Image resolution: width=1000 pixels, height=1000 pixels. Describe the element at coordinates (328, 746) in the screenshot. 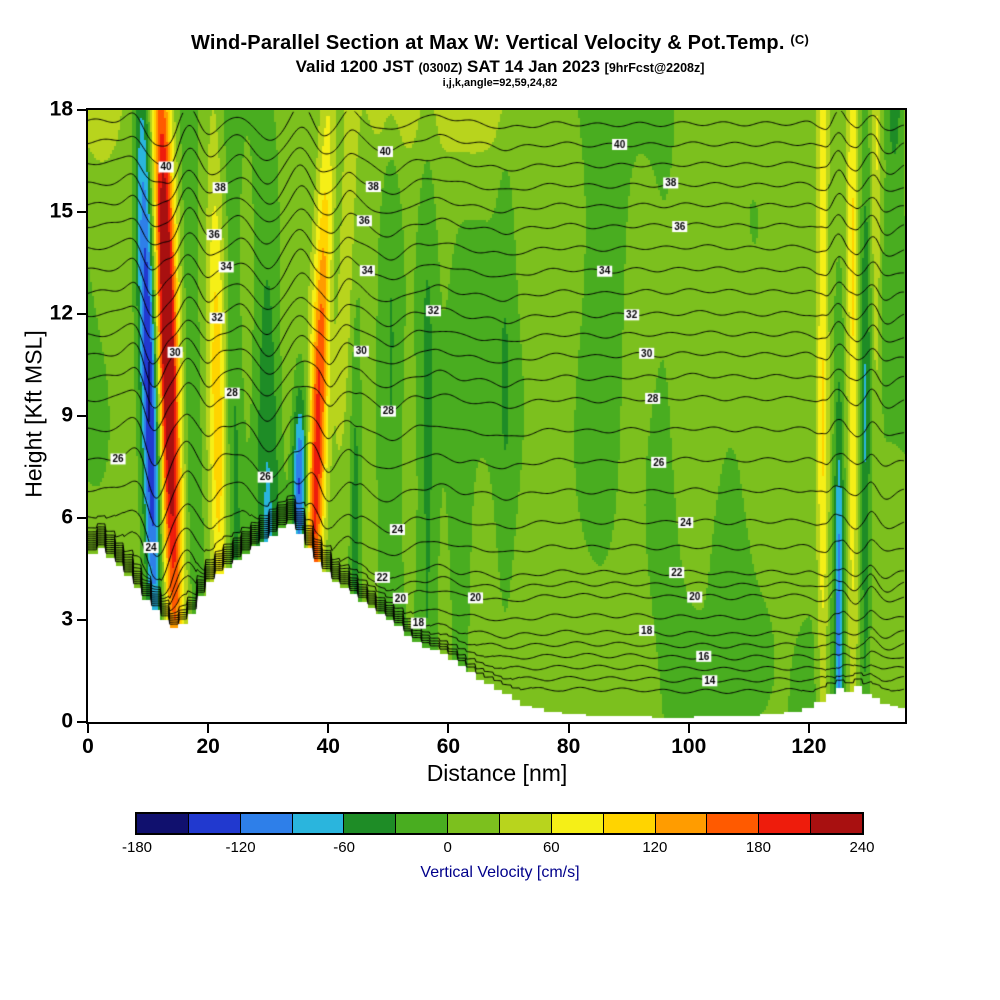

I see `x-axis-tick-label: 40` at that location.